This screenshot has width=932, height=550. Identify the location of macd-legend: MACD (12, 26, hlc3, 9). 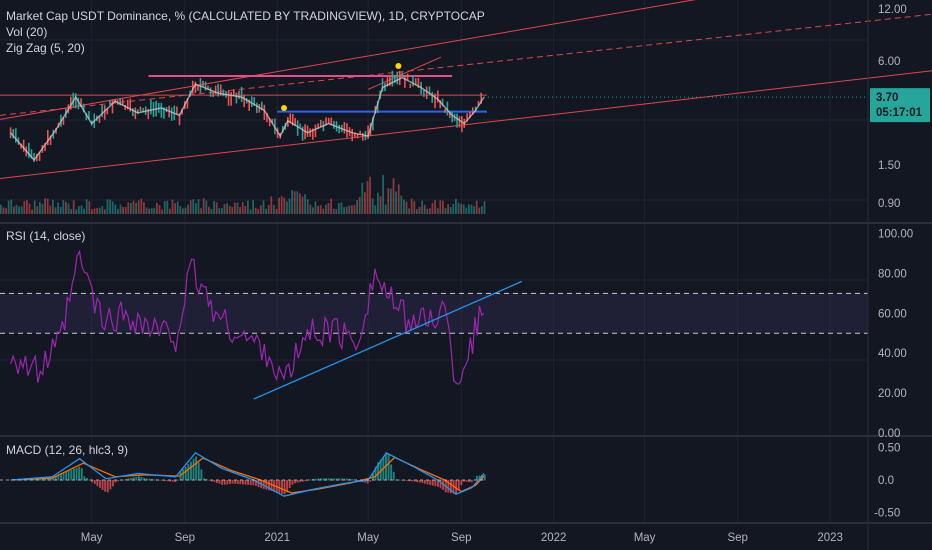
(67, 450).